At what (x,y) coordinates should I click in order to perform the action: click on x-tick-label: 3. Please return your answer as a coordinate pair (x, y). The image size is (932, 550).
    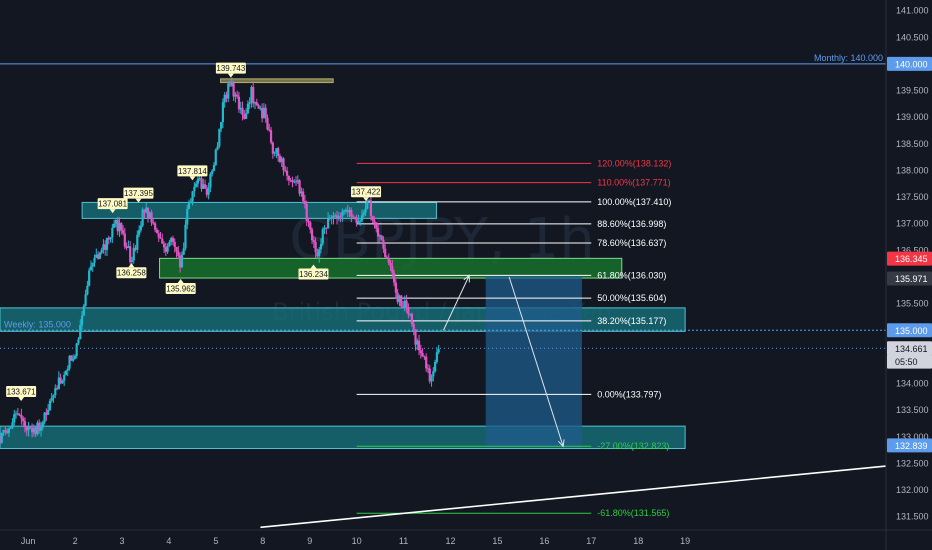
    Looking at the image, I should click on (122, 541).